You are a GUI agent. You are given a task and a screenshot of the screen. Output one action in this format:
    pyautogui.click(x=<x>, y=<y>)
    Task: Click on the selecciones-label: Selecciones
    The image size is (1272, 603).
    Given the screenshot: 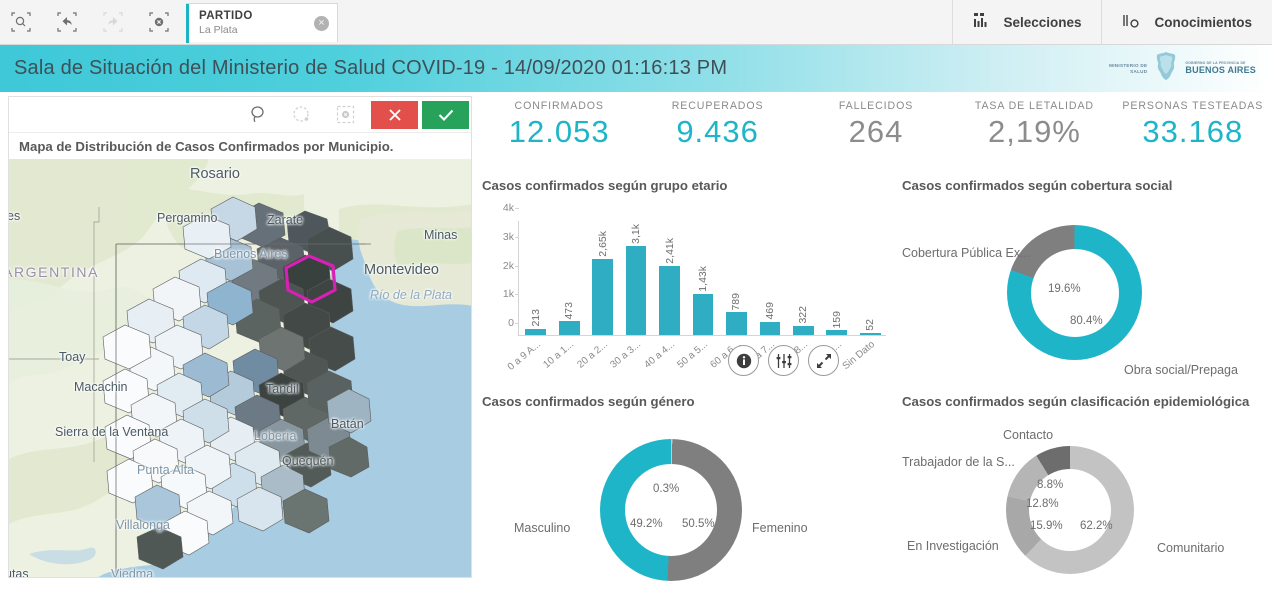 What is the action you would take?
    pyautogui.click(x=1042, y=22)
    